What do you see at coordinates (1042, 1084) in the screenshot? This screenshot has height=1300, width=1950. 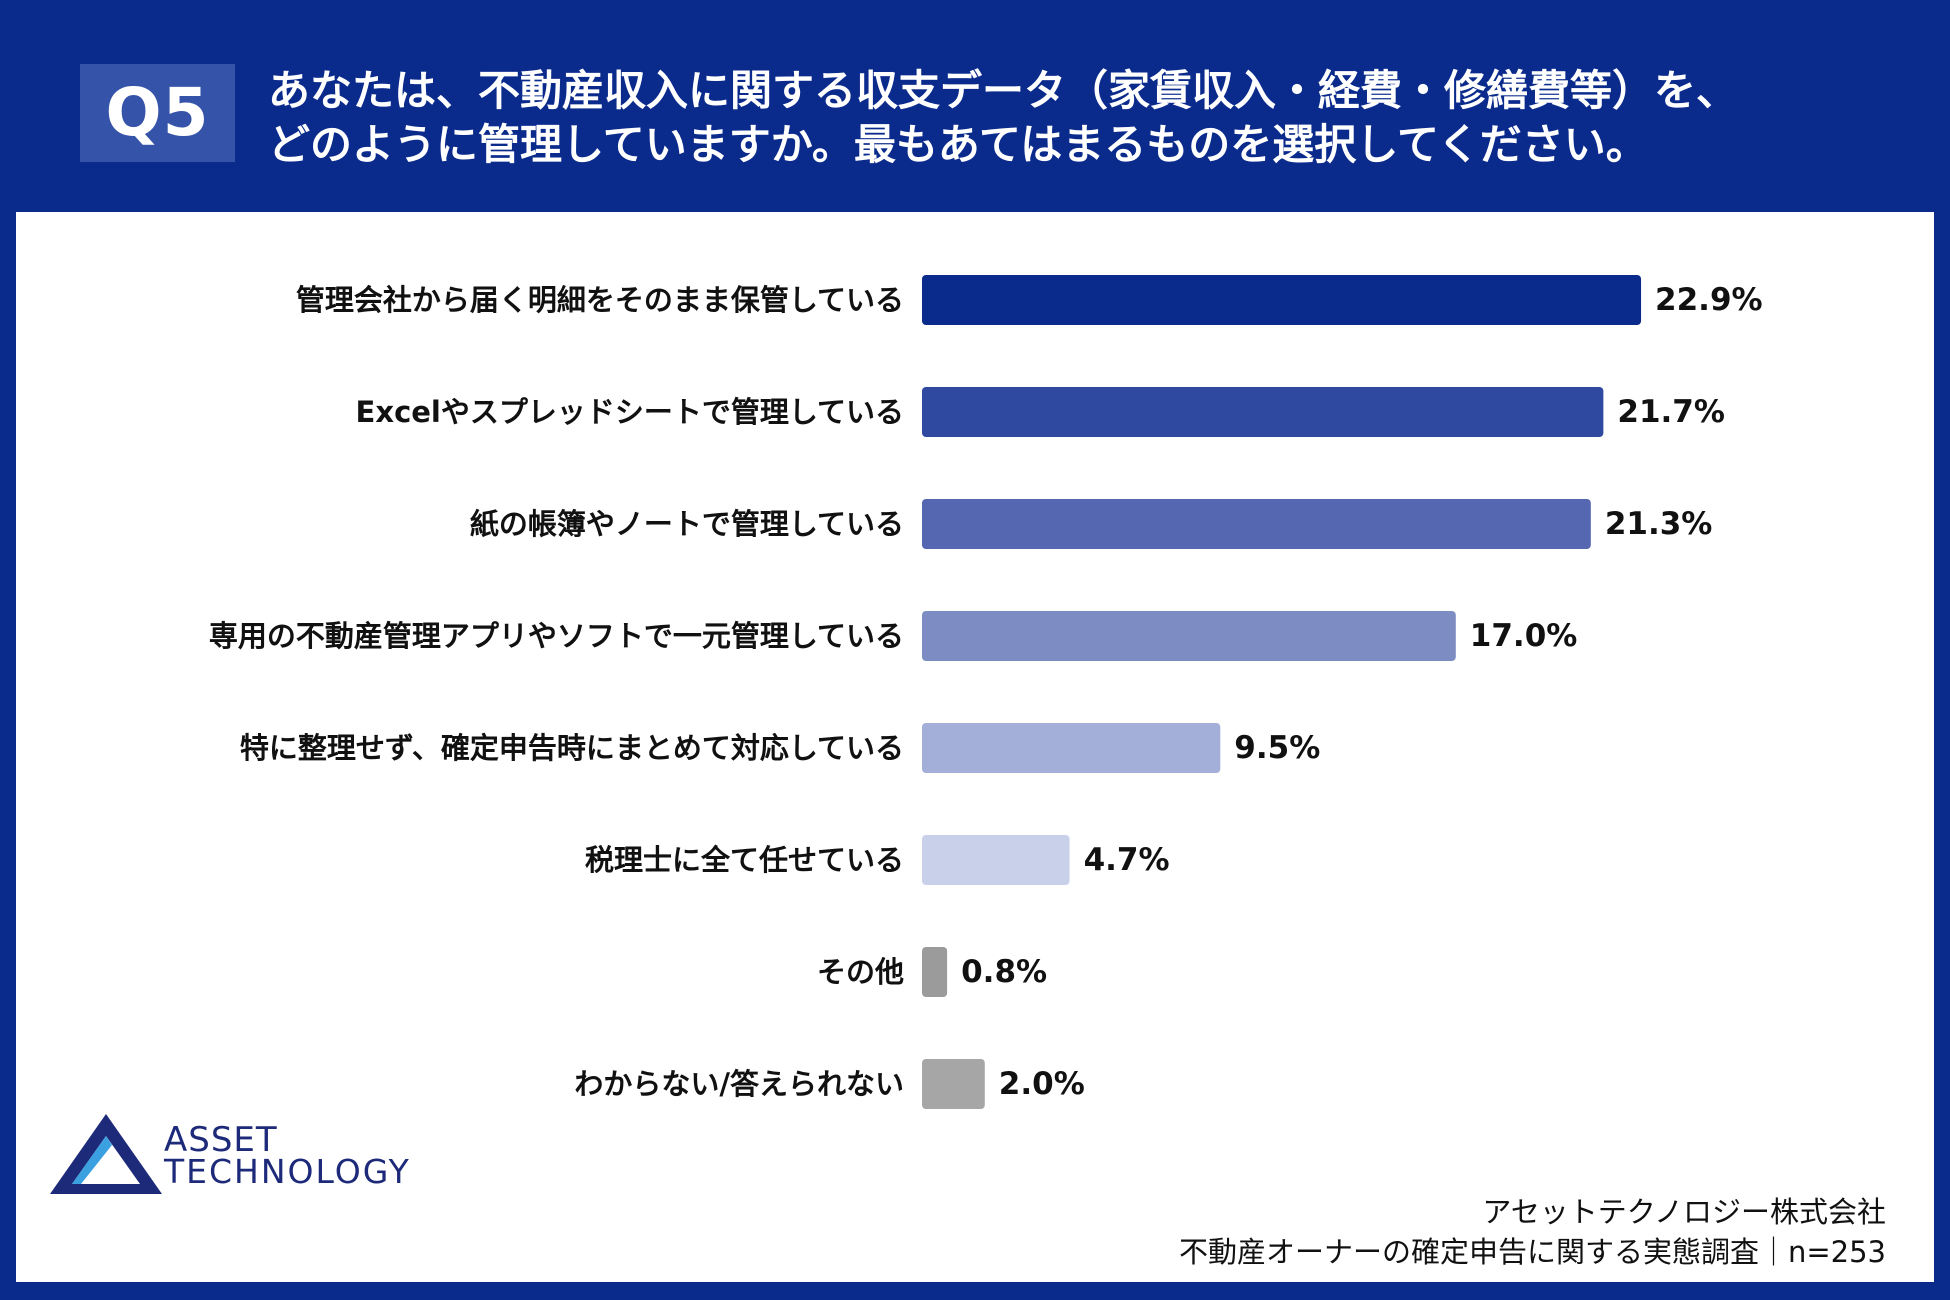 I see `value-label-8: 2.0%` at bounding box center [1042, 1084].